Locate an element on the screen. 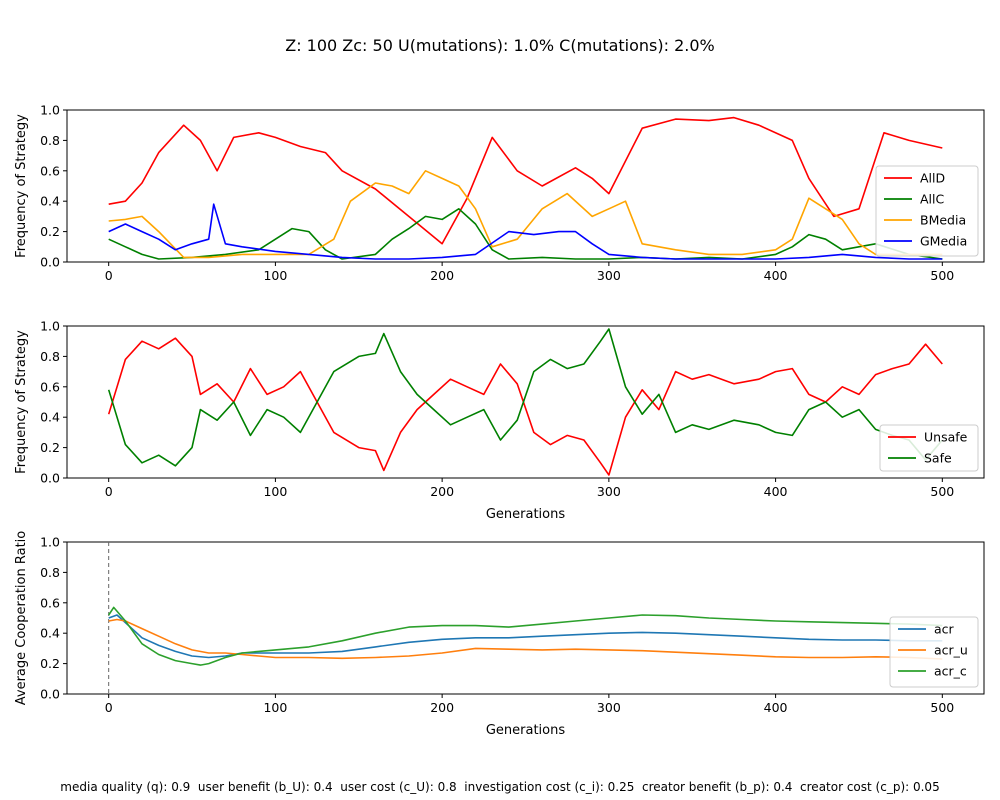  chart3-xlabel: Generations is located at coordinates (526, 730).